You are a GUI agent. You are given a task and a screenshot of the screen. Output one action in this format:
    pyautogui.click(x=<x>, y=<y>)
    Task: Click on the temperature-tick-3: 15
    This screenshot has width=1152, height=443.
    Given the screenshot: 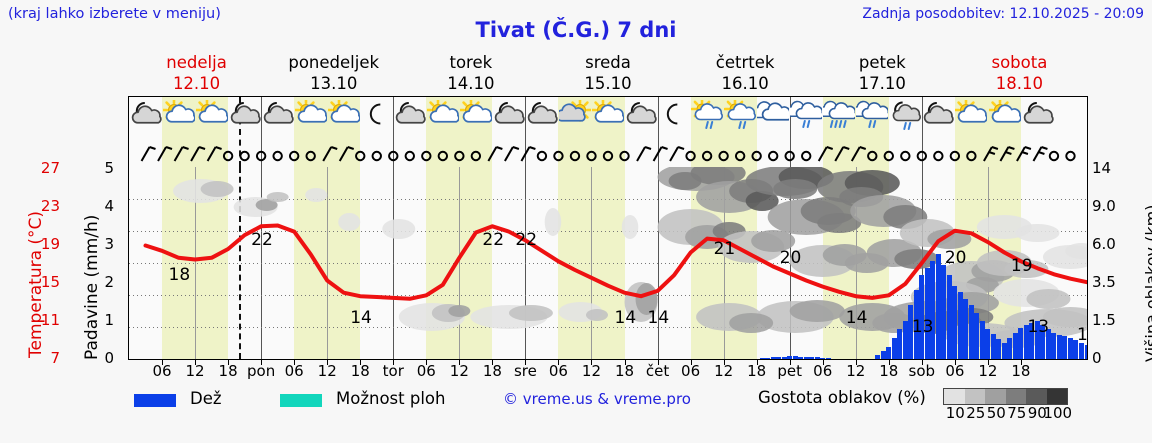 What is the action you would take?
    pyautogui.click(x=50, y=282)
    